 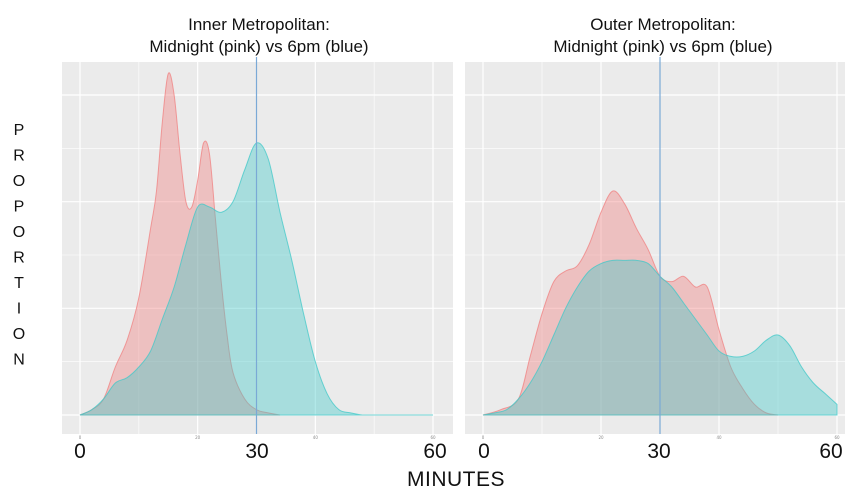 I want to click on y-label-letter: N, so click(x=19, y=360).